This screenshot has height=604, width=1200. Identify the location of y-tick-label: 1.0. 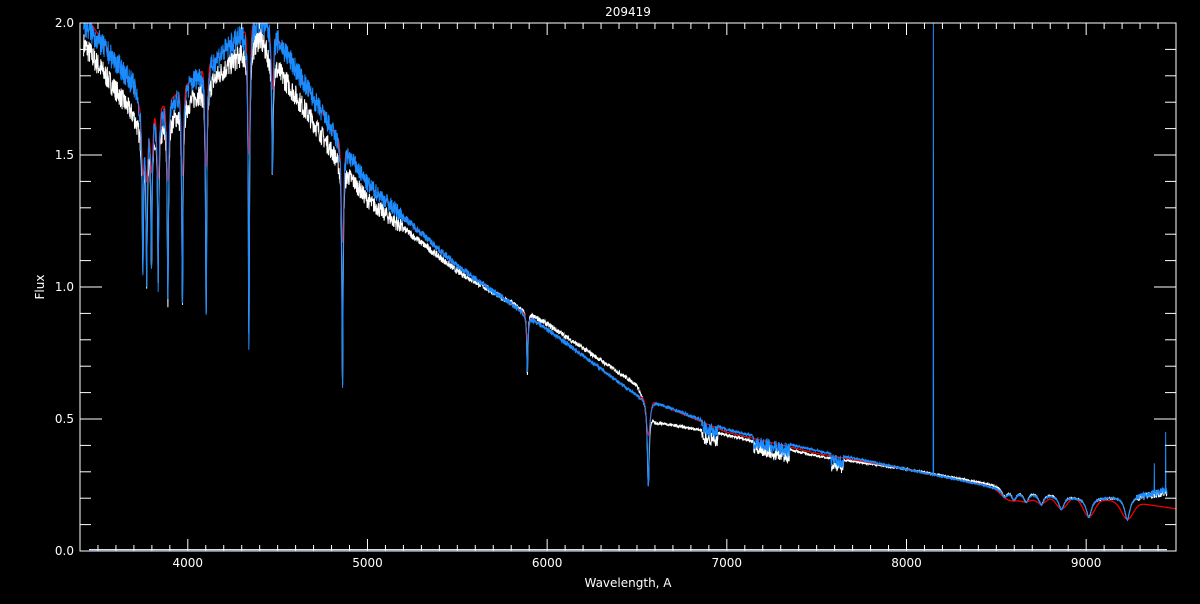
(64, 287).